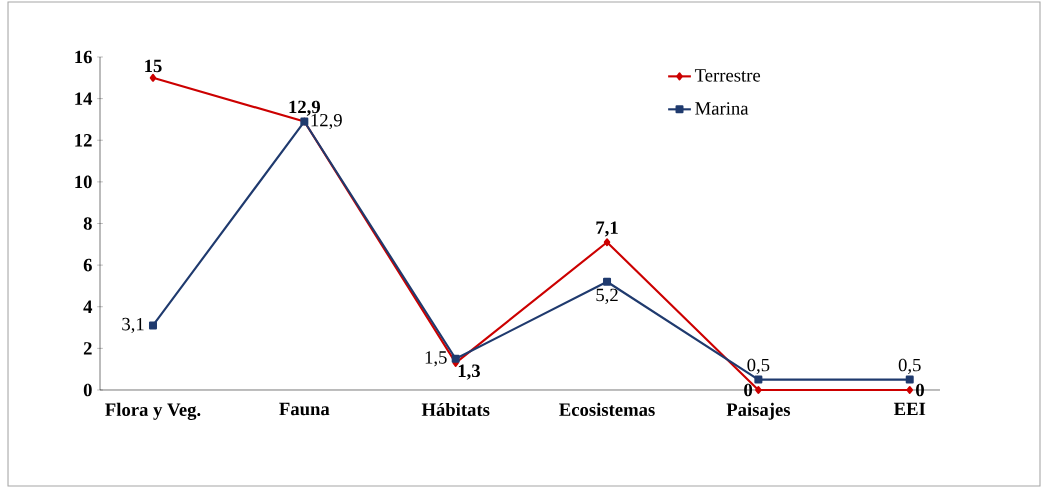  I want to click on y-tick-label: 12, so click(83, 140).